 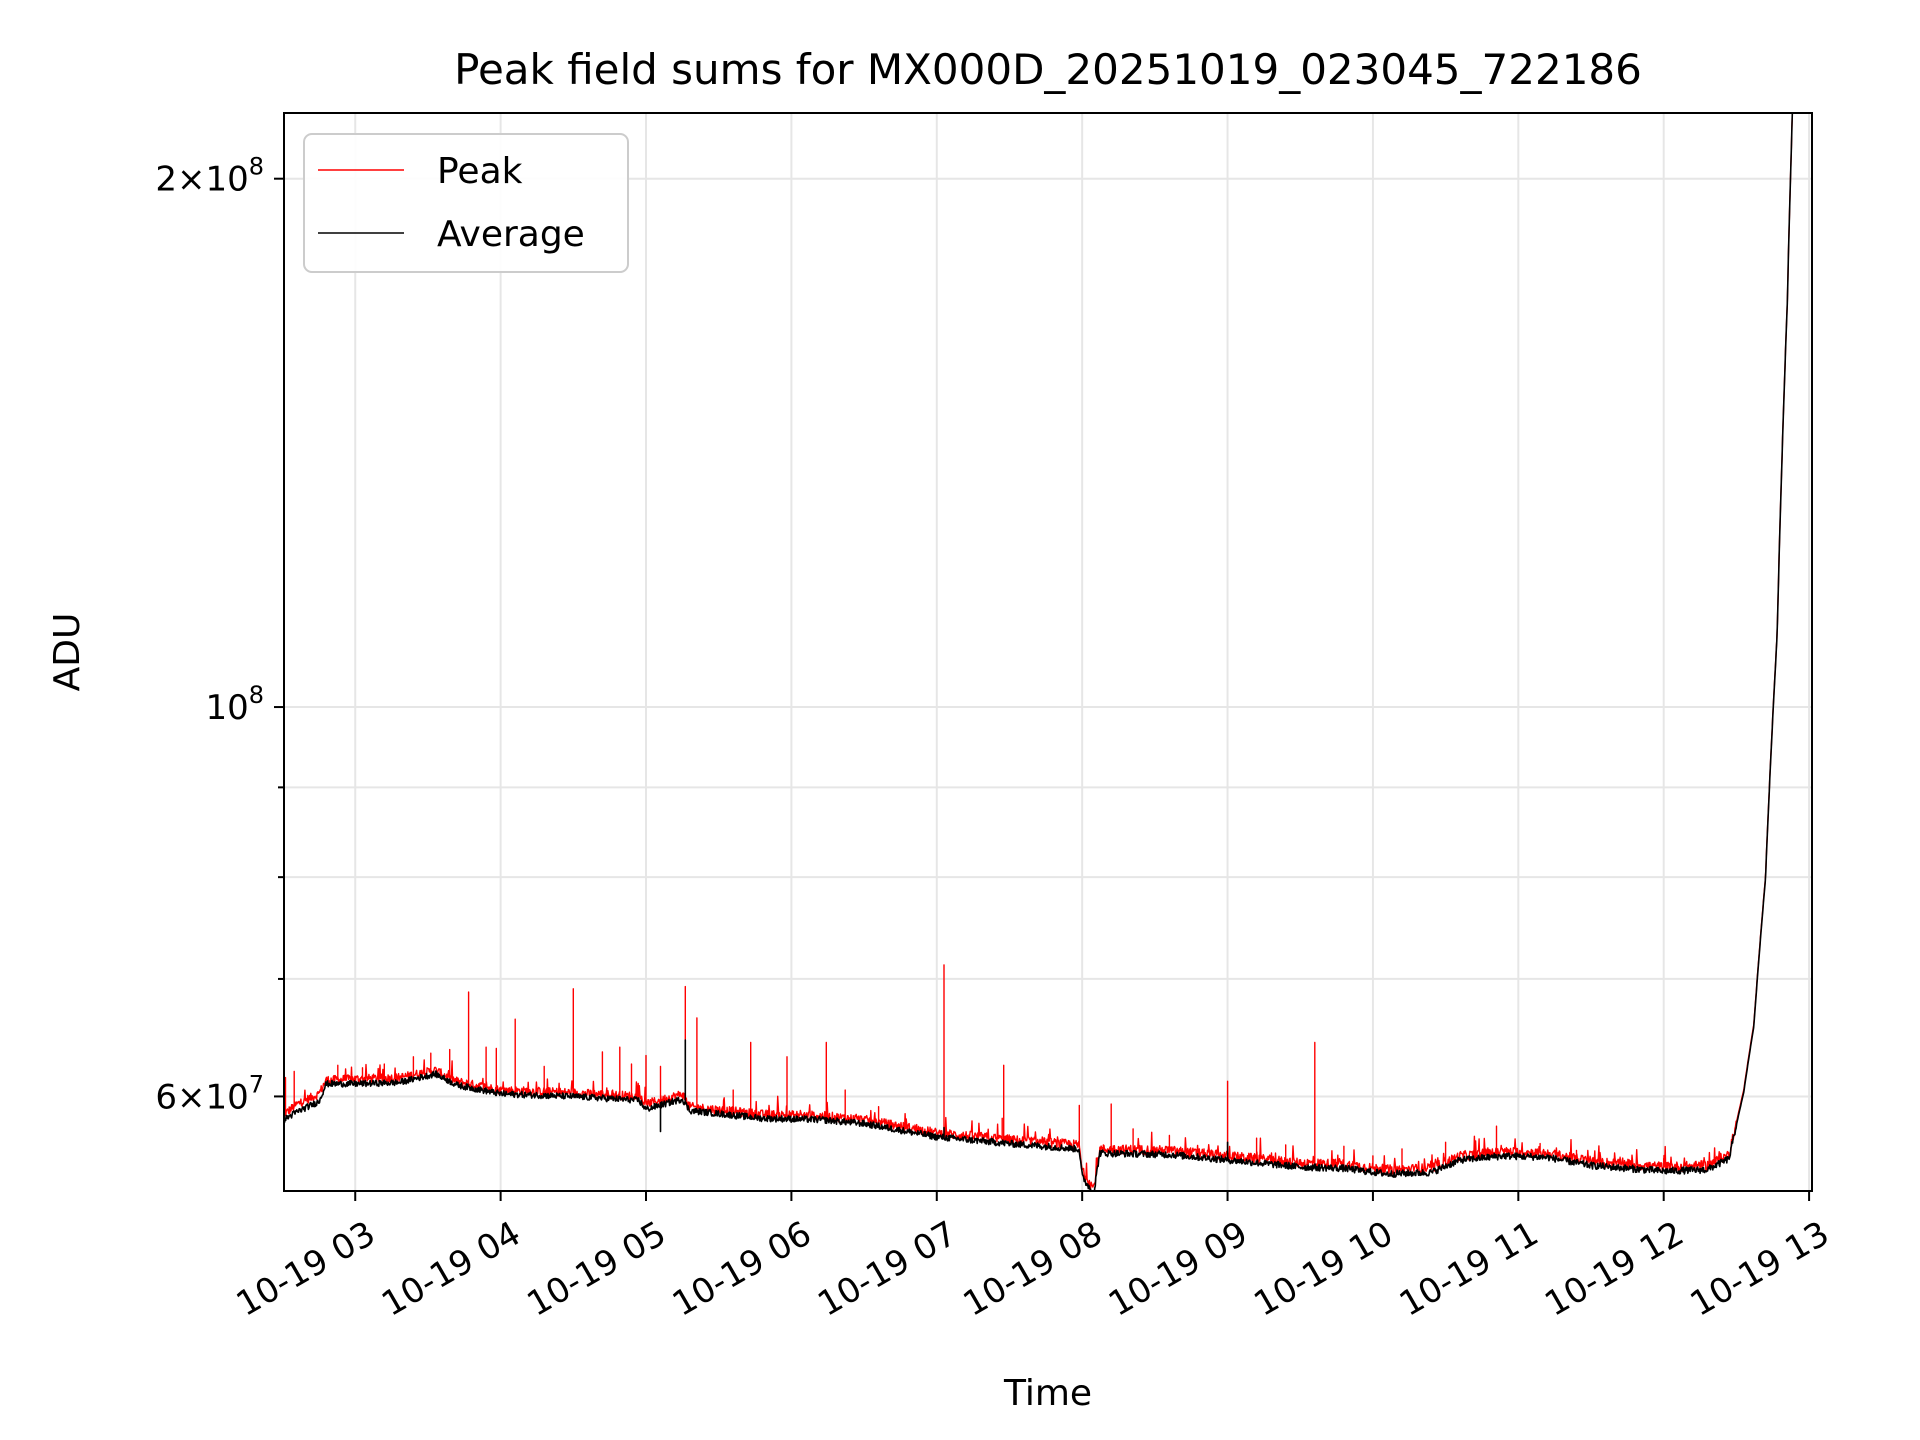 What do you see at coordinates (1047, 1393) in the screenshot?
I see `x-axis-label: Time` at bounding box center [1047, 1393].